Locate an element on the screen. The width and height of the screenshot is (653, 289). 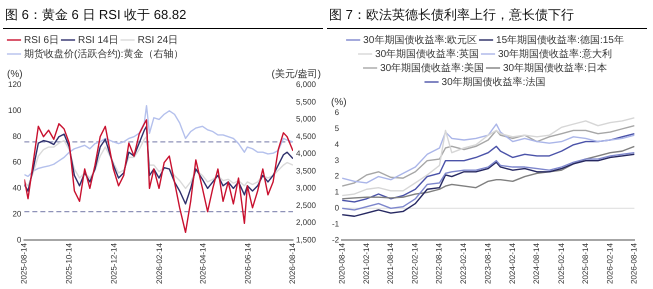
legend-label: 期货收盘价(活跃合约):黄金（右轴） is located at coordinates (104, 54).